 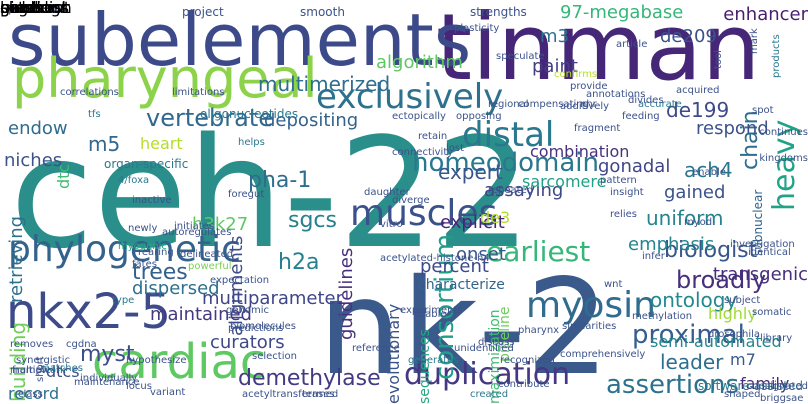 I want to click on cloud-word: myod, so click(x=698, y=222).